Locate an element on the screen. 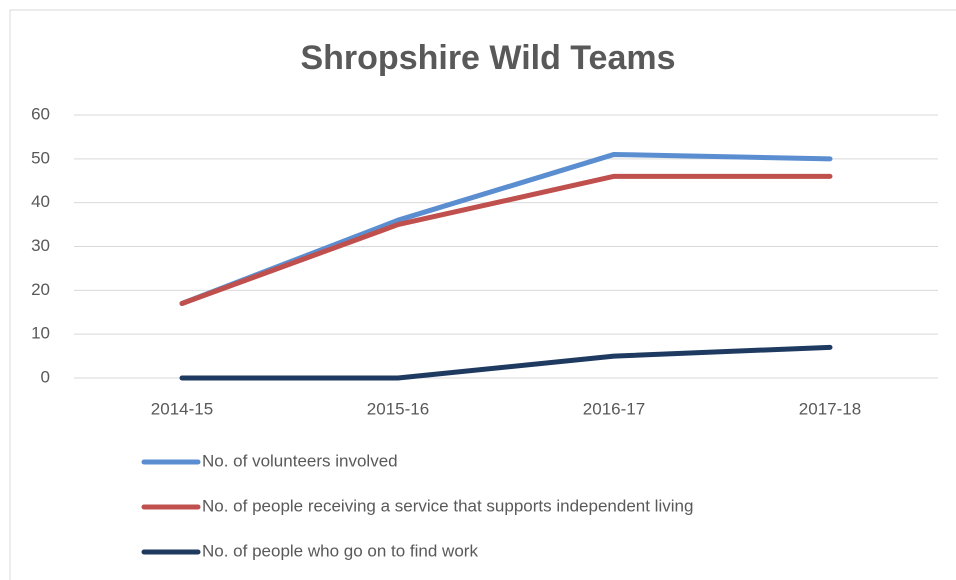  x-tick-label: 2014-15 is located at coordinates (182, 408).